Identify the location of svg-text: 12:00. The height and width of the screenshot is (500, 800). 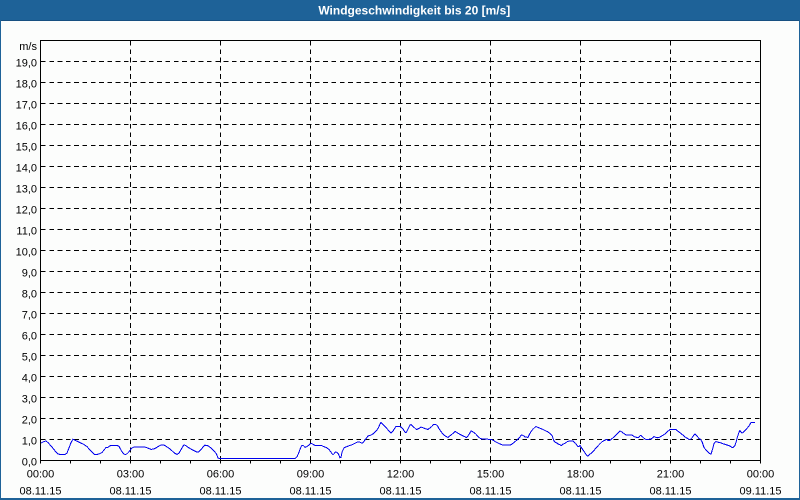
(401, 475).